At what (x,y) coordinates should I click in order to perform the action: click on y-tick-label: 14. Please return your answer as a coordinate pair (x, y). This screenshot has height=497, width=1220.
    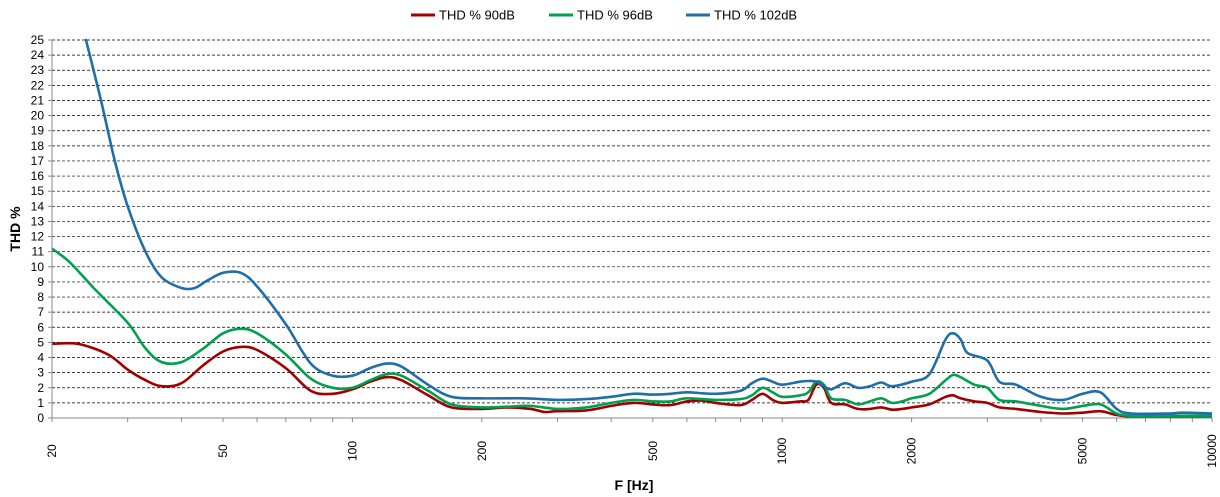
    Looking at the image, I should click on (38, 206).